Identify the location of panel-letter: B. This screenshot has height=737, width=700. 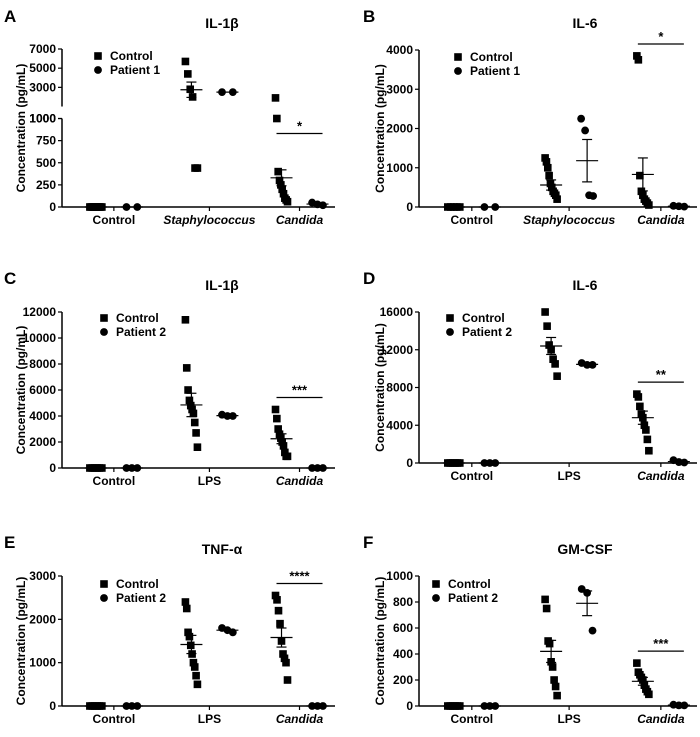
(369, 16).